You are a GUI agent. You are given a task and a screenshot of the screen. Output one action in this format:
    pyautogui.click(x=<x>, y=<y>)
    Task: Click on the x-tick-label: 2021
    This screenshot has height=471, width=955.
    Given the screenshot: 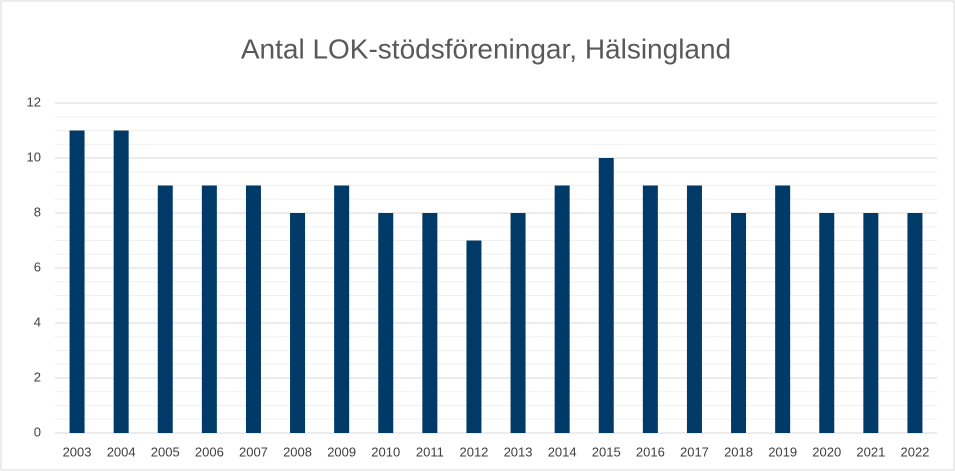 What is the action you would take?
    pyautogui.click(x=870, y=451)
    